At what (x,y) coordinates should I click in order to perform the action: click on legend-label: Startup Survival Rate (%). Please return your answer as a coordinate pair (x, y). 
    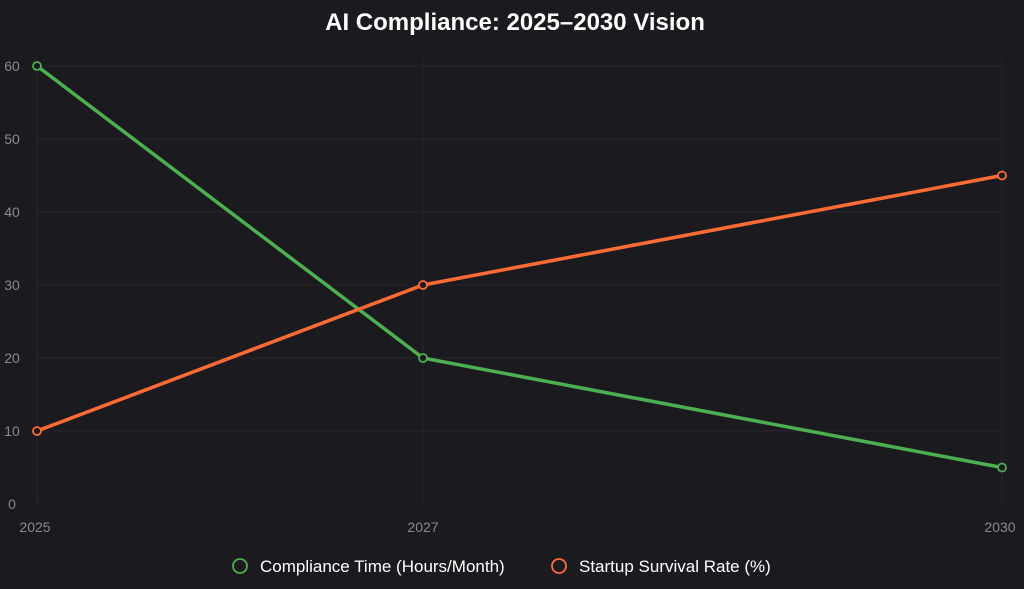
    Looking at the image, I should click on (675, 566).